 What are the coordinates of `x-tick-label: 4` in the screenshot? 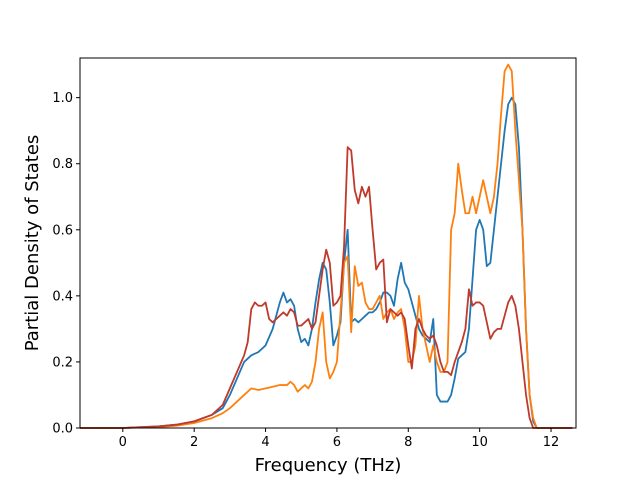 It's located at (265, 442).